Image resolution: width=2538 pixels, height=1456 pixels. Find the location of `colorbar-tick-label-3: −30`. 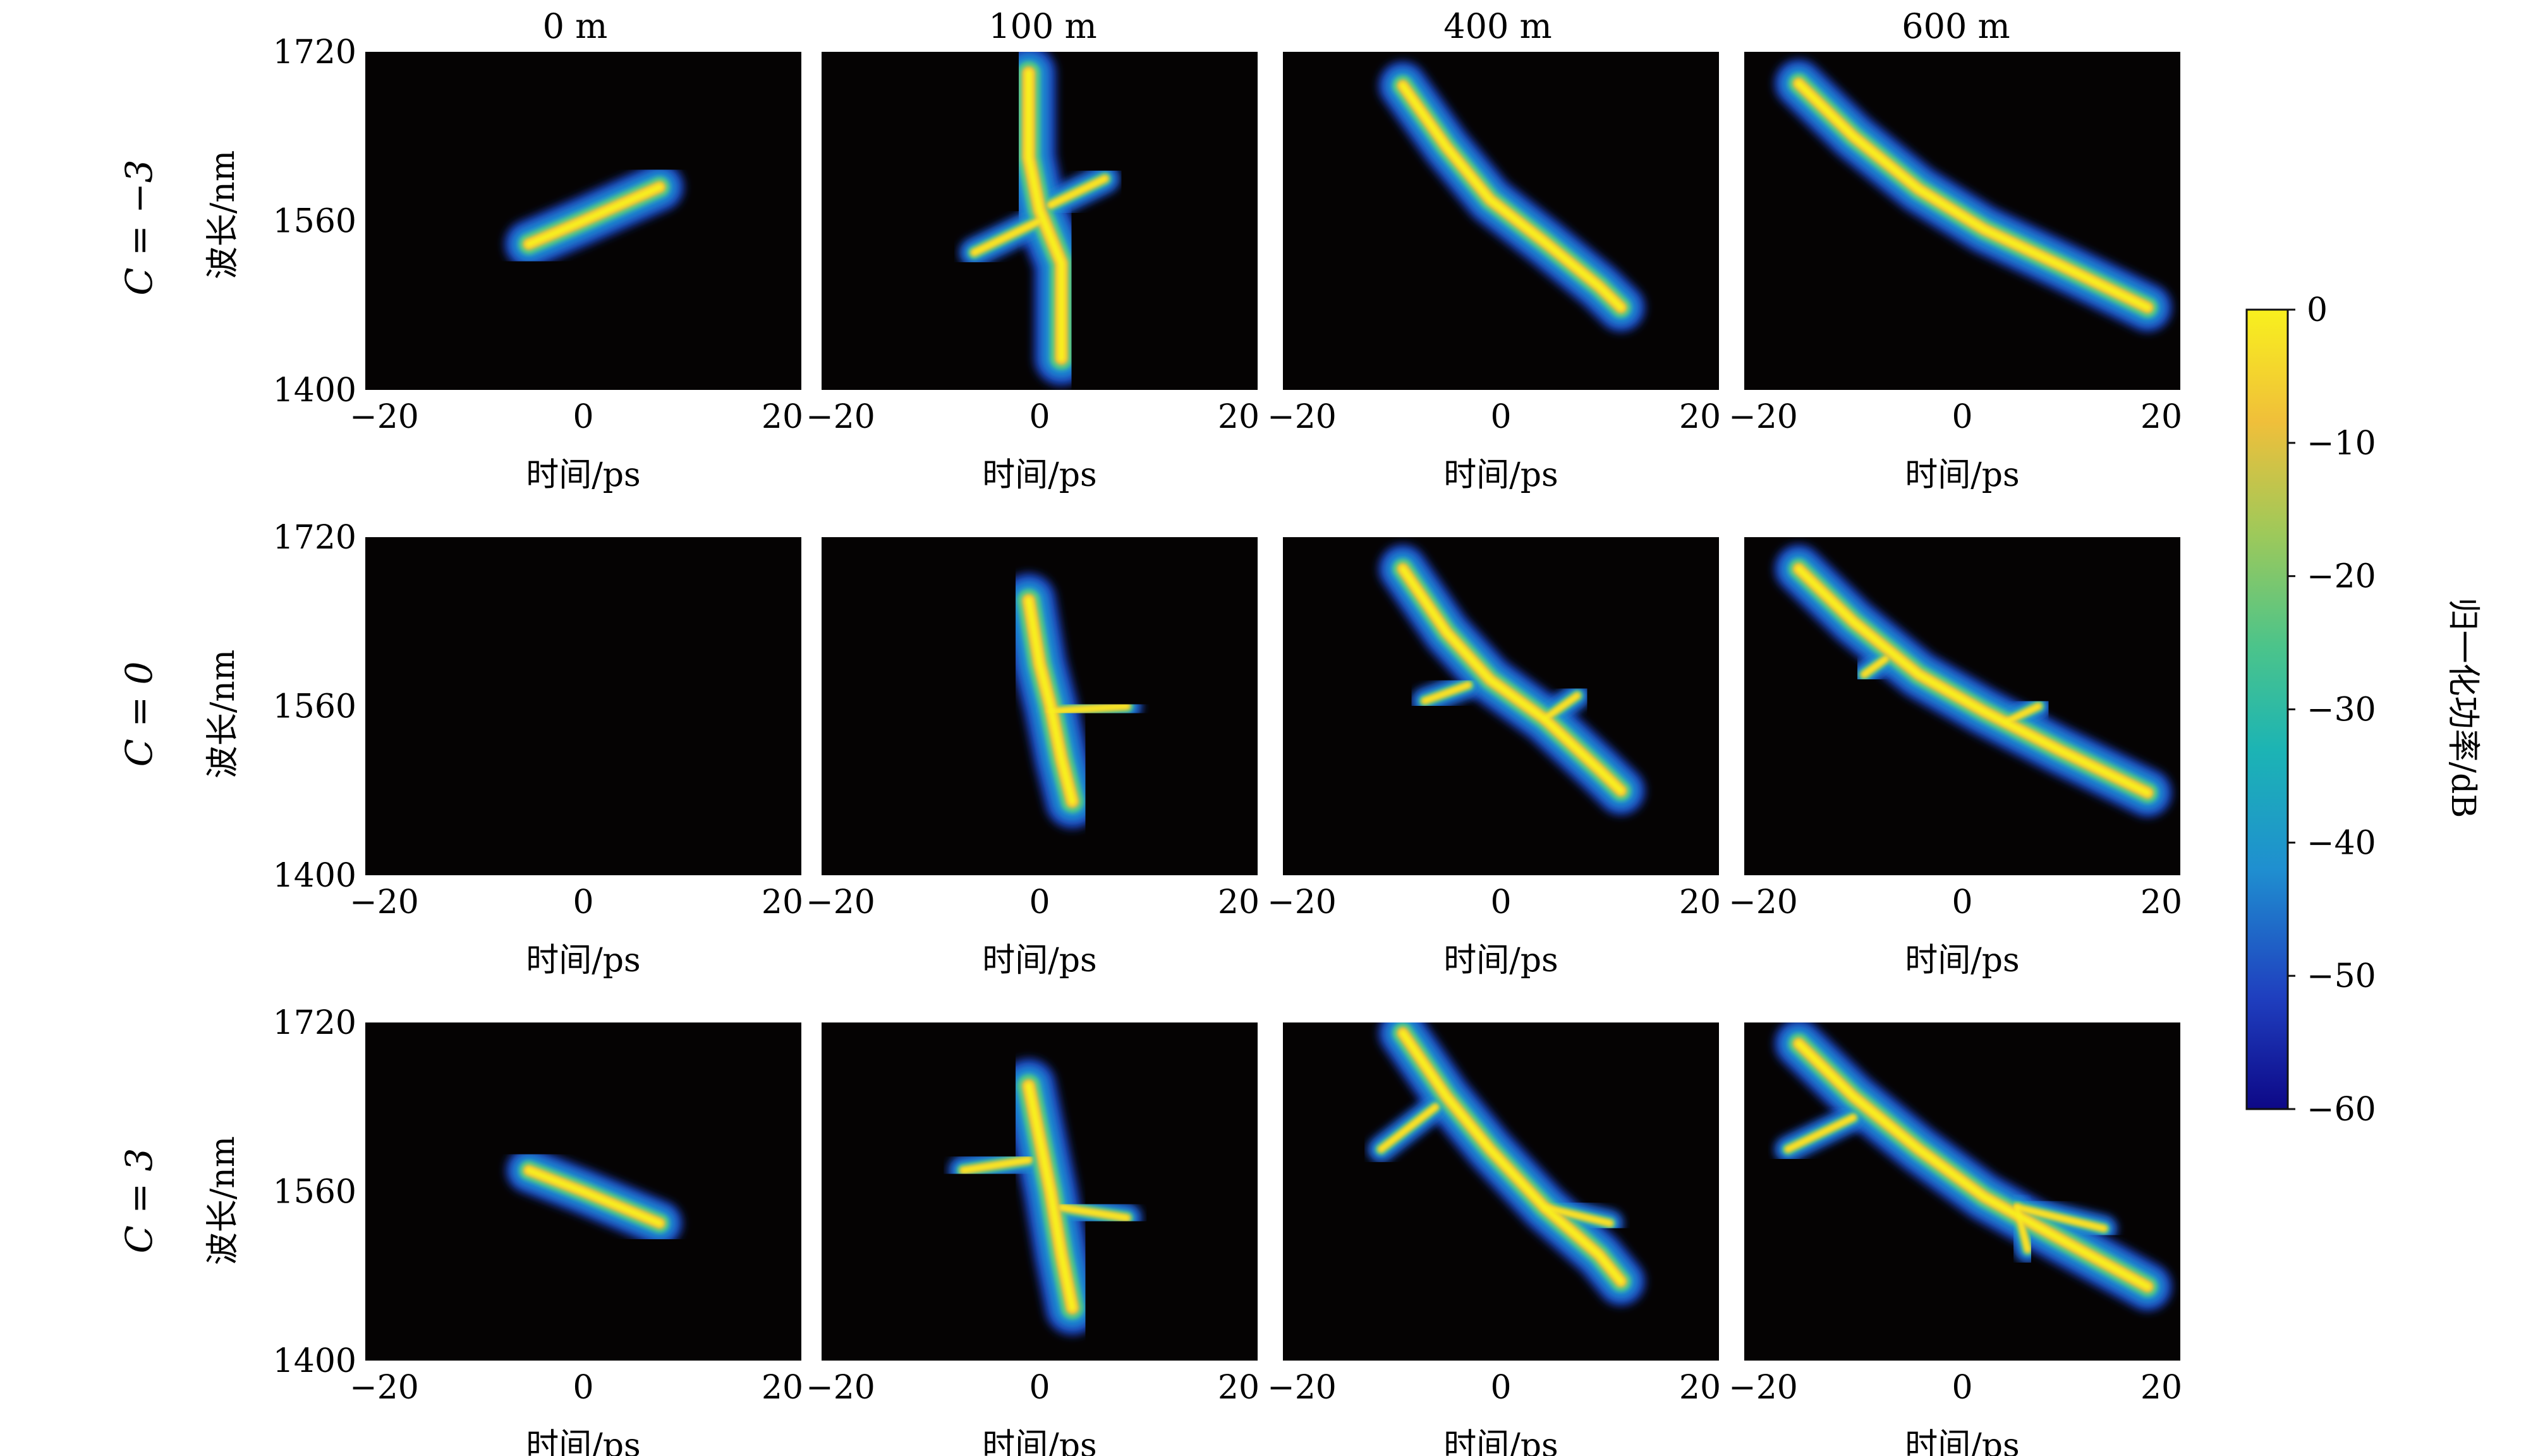

colorbar-tick-label-3: −30 is located at coordinates (2341, 710).